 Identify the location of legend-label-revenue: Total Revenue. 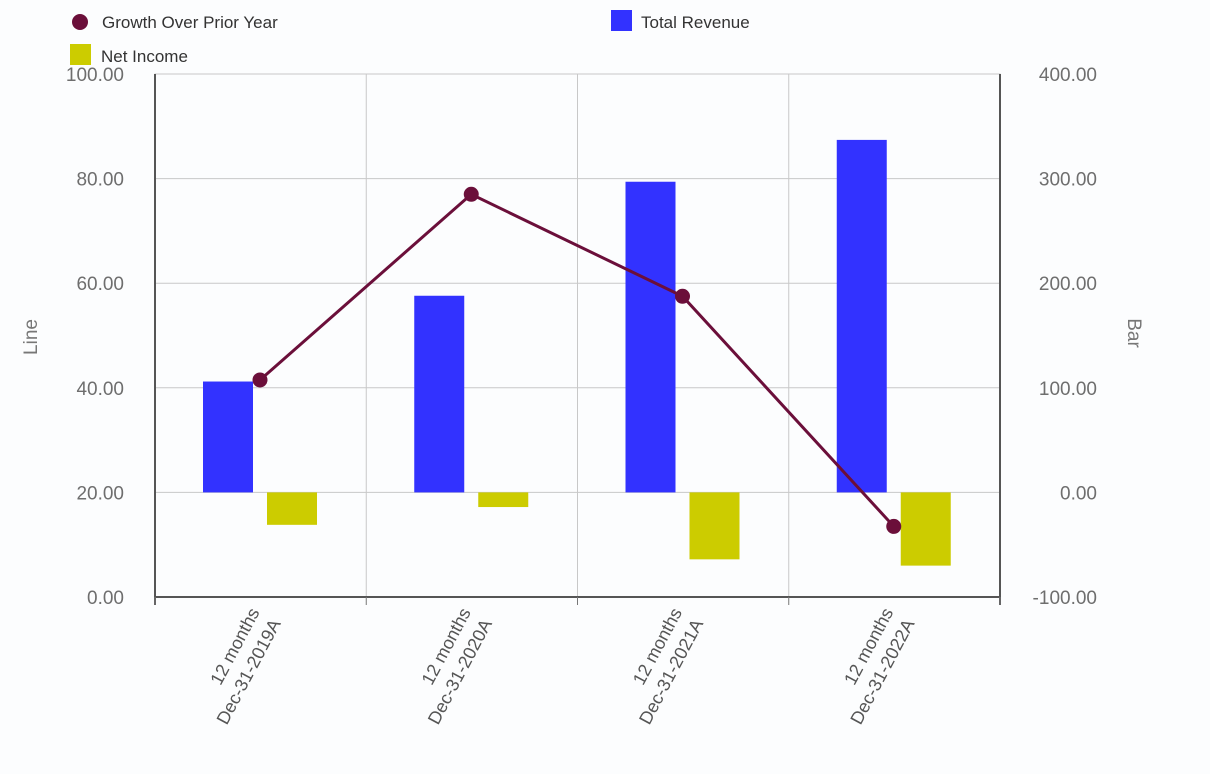
(695, 22).